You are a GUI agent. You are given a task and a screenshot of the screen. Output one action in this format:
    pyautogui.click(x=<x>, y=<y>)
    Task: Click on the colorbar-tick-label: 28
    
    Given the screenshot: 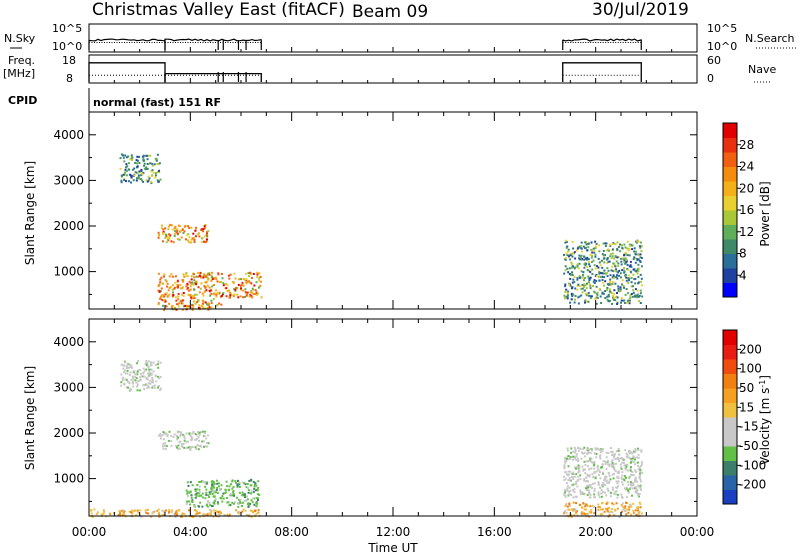 What is the action you would take?
    pyautogui.click(x=746, y=145)
    